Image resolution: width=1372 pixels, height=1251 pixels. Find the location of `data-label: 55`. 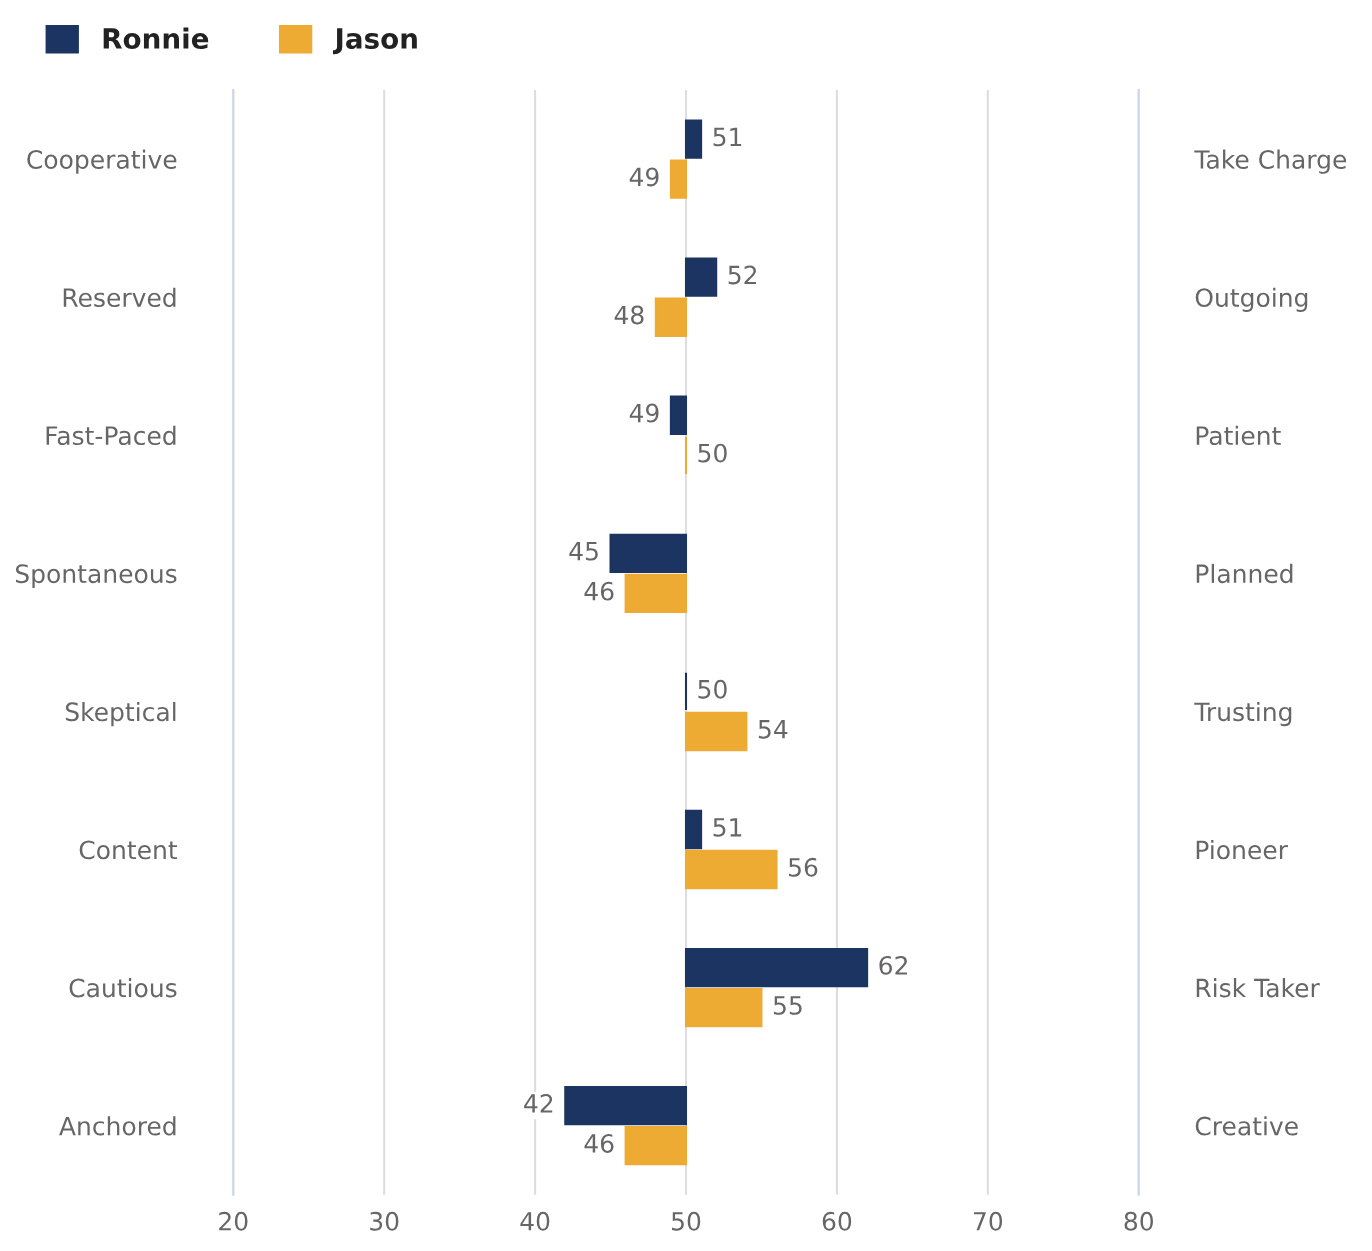

data-label: 55 is located at coordinates (787, 1005).